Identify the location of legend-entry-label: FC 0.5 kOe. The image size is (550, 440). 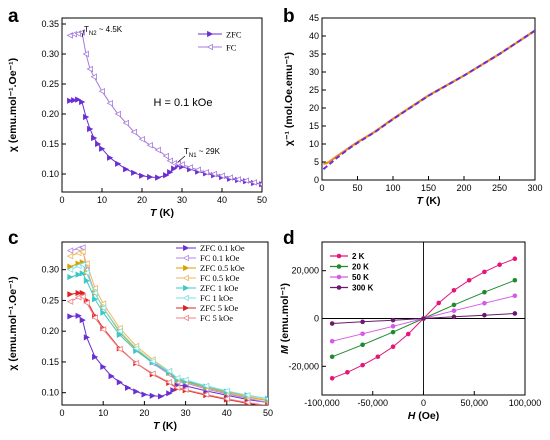
(220, 278).